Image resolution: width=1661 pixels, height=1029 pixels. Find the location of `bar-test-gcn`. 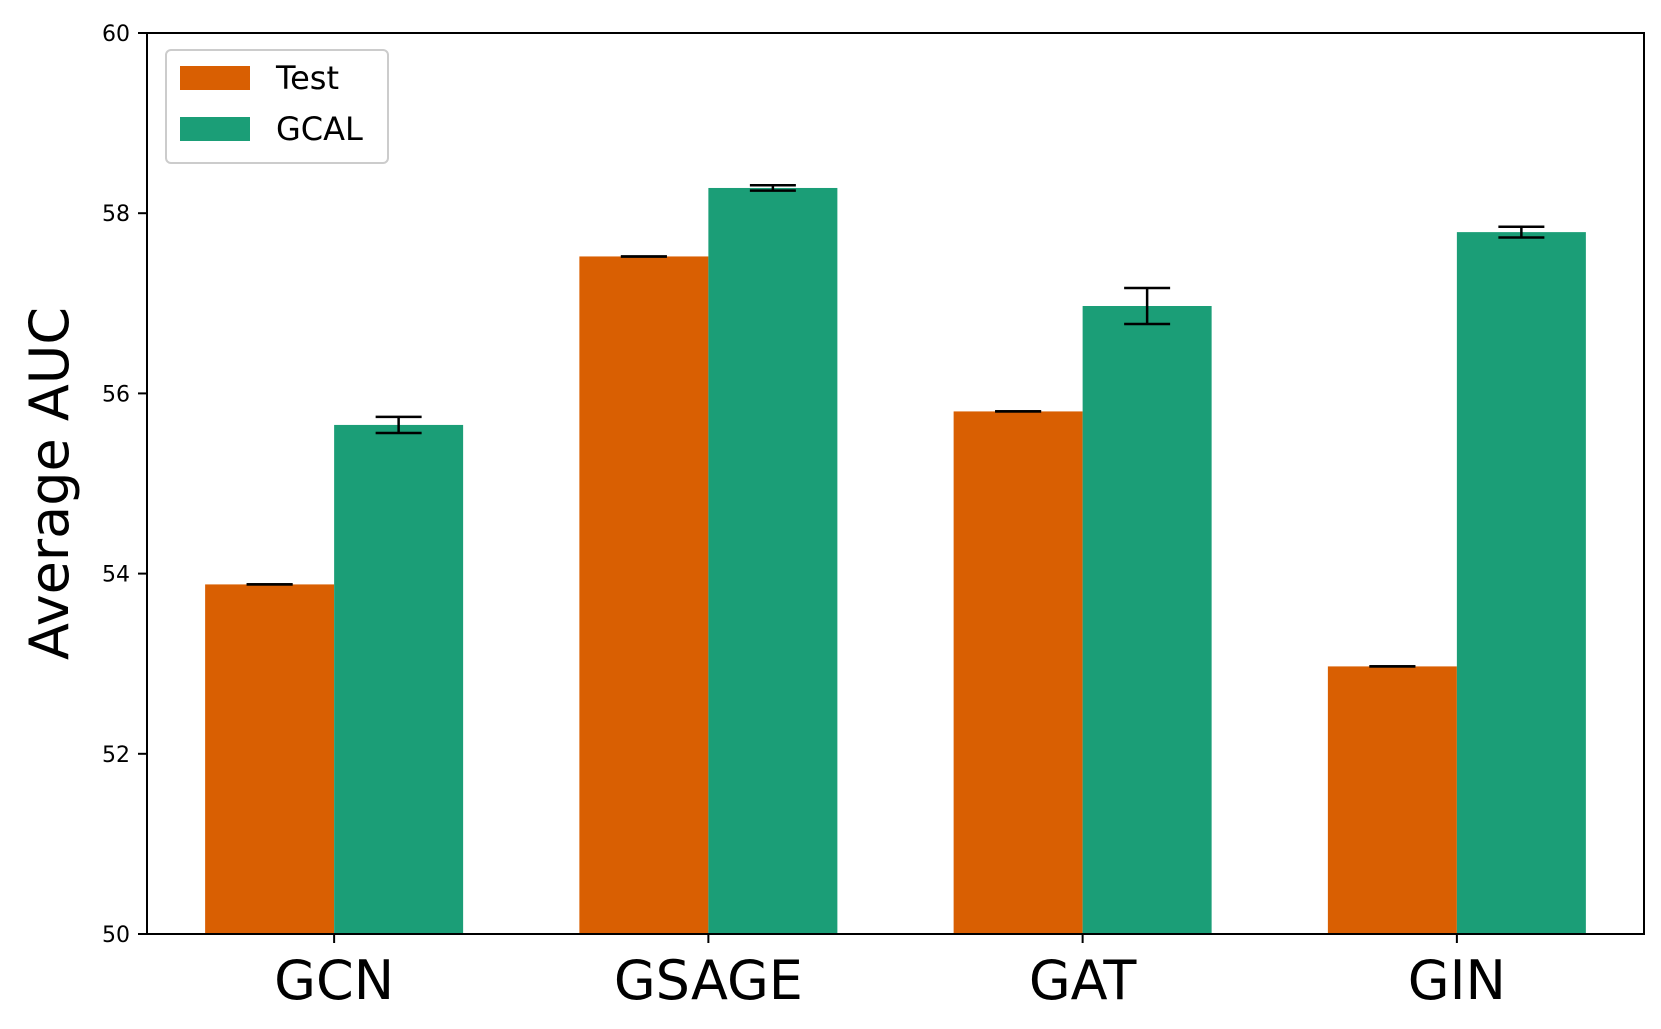

bar-test-gcn is located at coordinates (270, 759).